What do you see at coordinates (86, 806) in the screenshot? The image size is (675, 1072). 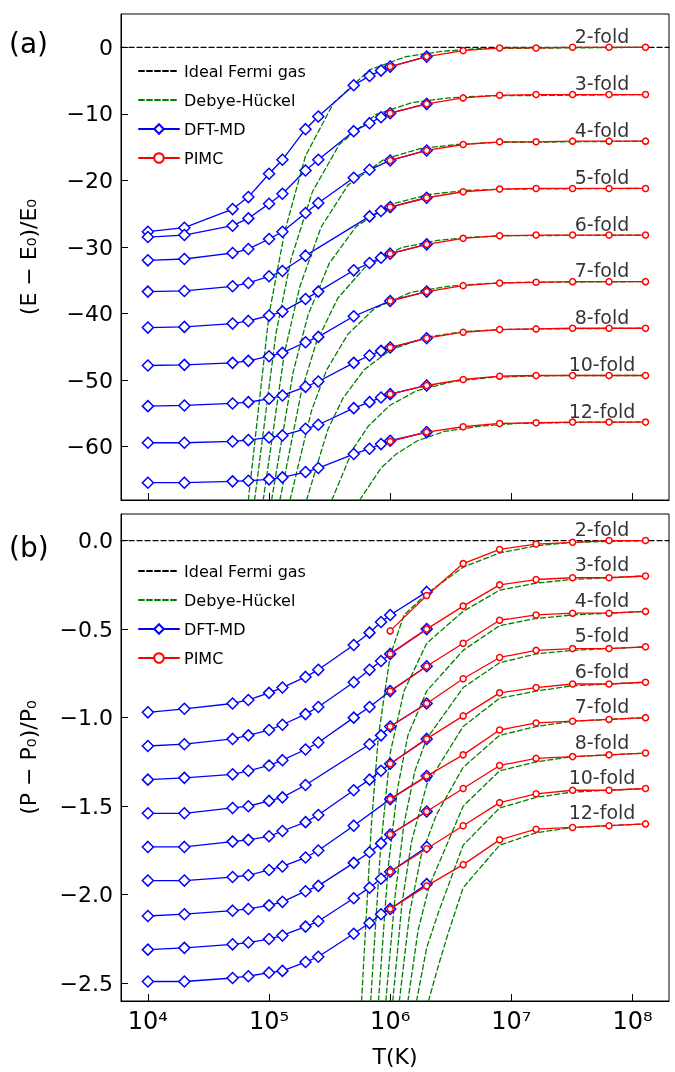 I see `y-tick-label: −1.5` at bounding box center [86, 806].